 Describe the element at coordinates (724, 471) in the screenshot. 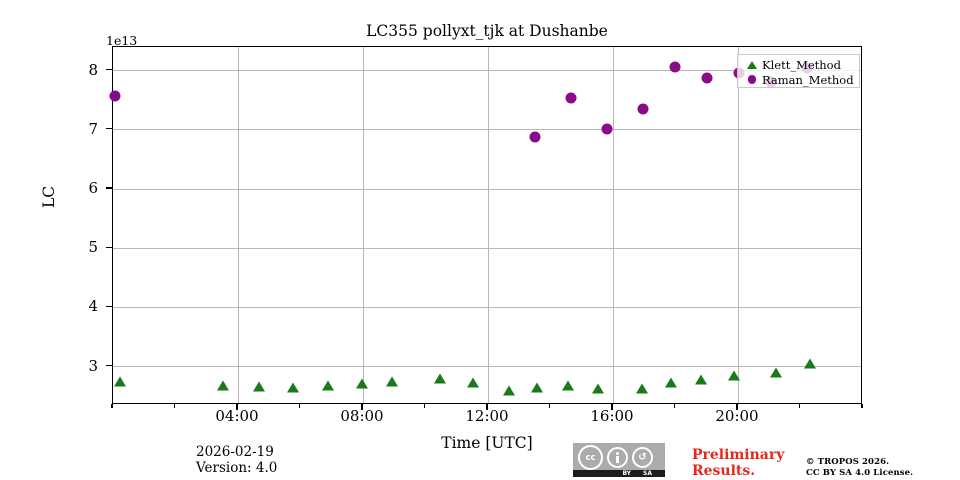

I see `preliminary-line-2: Results.` at that location.